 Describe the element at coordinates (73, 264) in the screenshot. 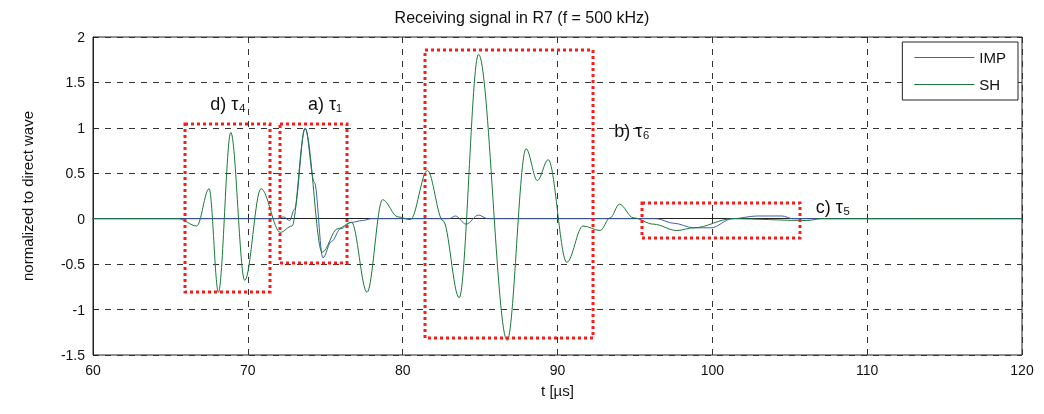

I see `y-tick-label: -0.5` at that location.